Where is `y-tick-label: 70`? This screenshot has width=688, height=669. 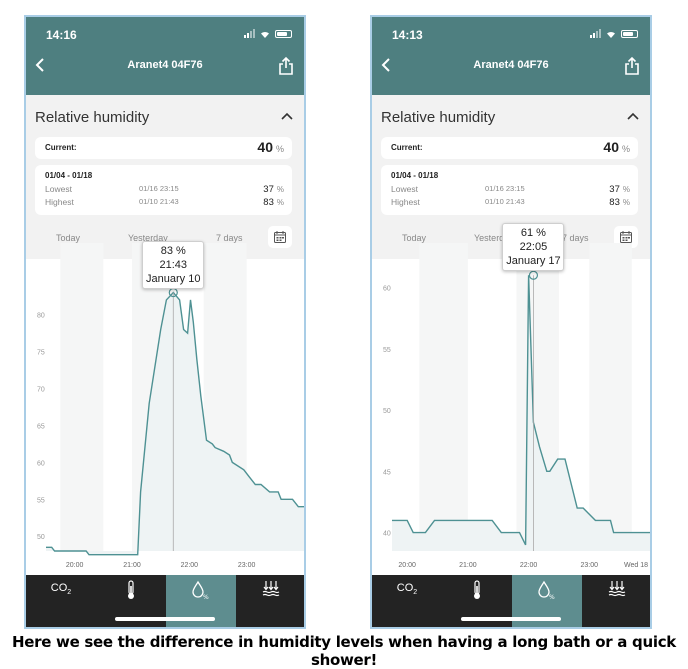 y-tick-label: 70 is located at coordinates (41, 390).